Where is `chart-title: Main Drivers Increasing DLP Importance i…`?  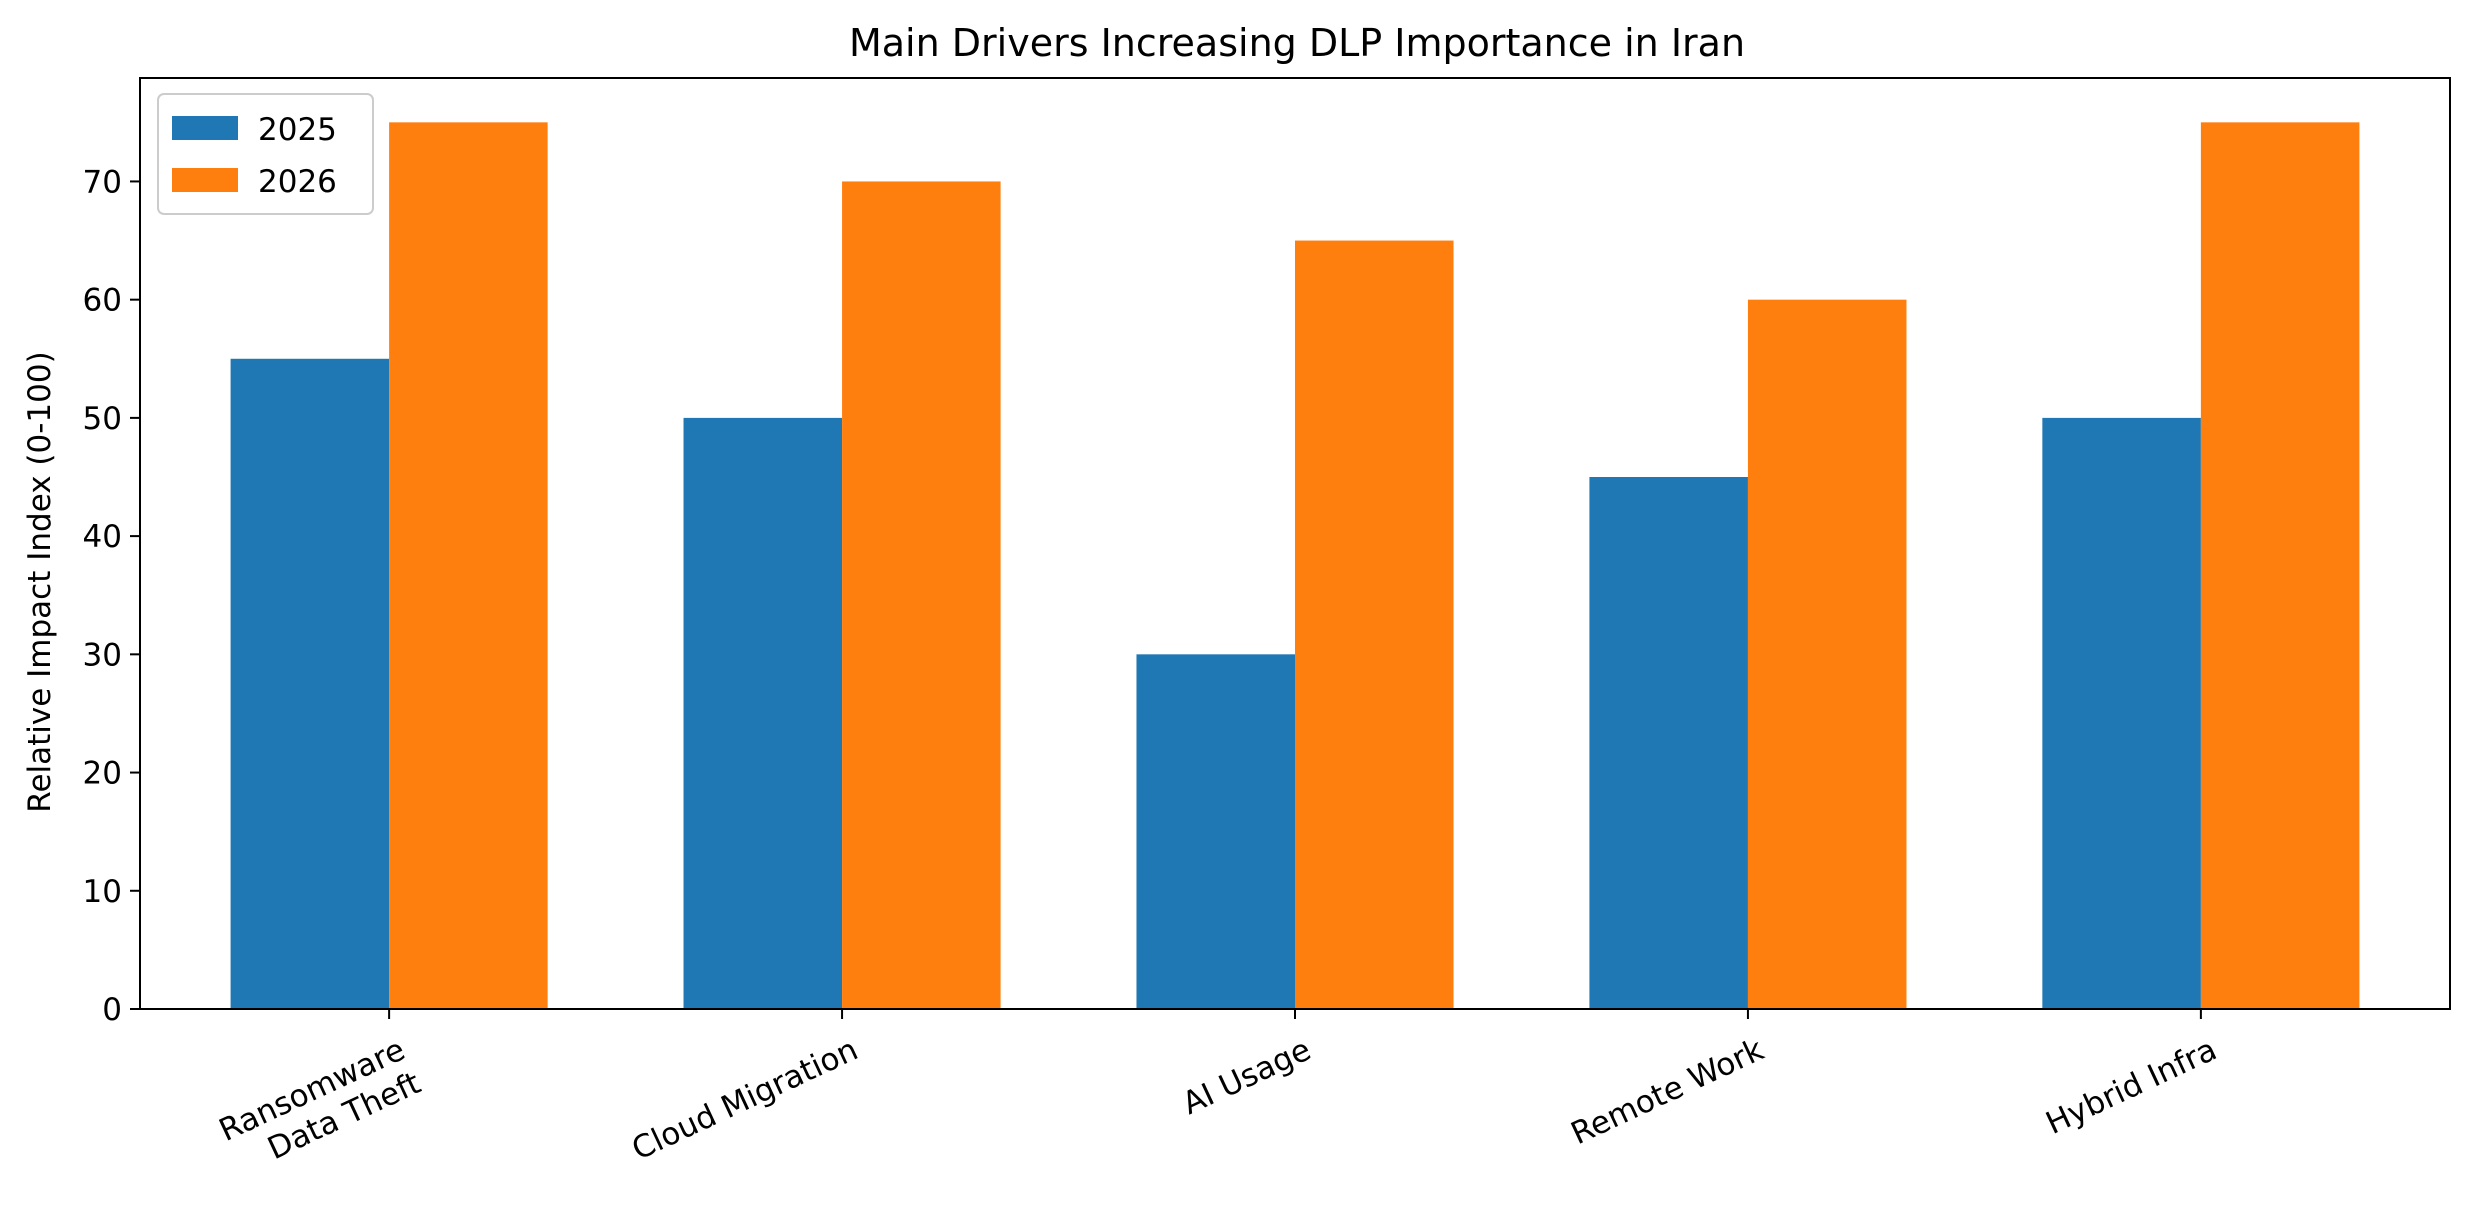
chart-title: Main Drivers Increasing DLP Importance i… is located at coordinates (1297, 43).